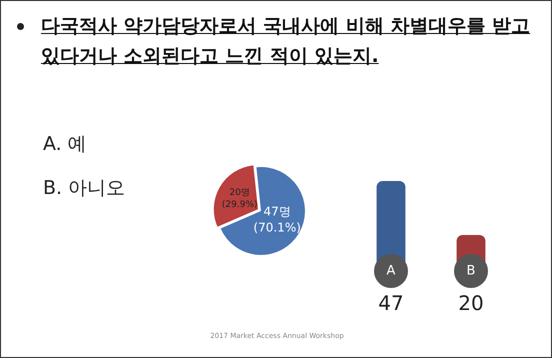 The image size is (552, 358). Describe the element at coordinates (65, 144) in the screenshot. I see `text: A. 예` at that location.